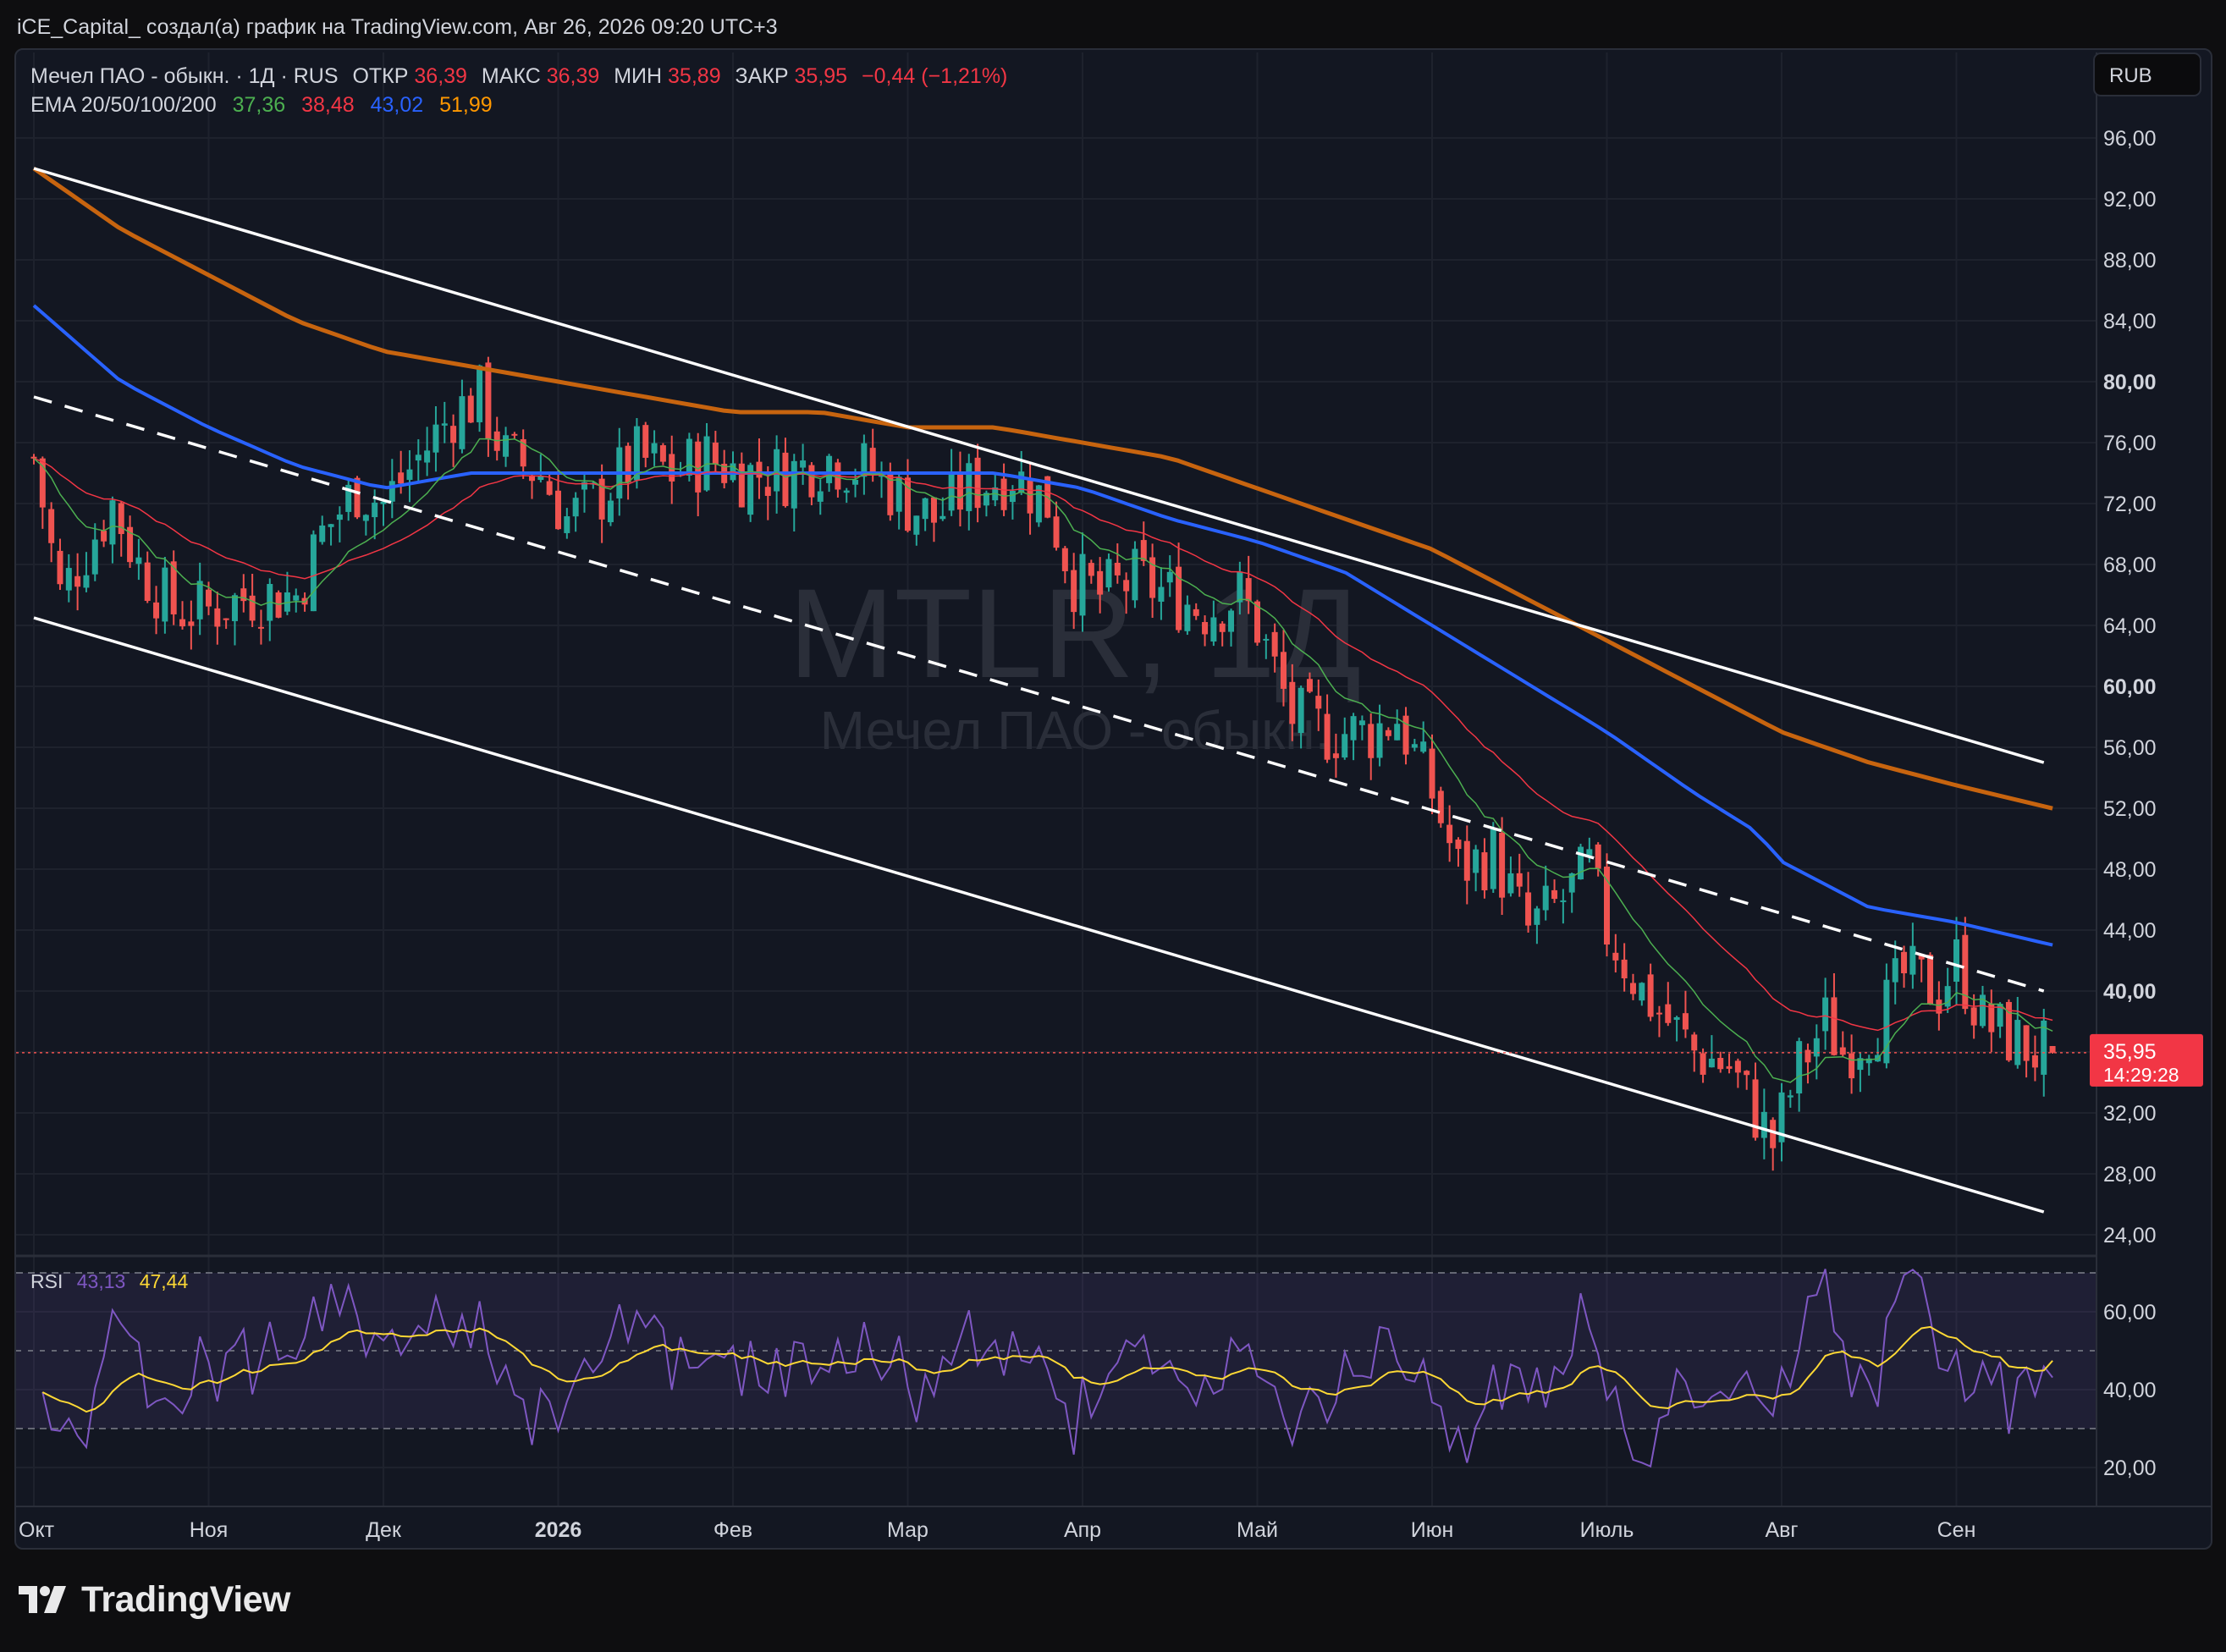 Image resolution: width=2226 pixels, height=1652 pixels. I want to click on legend-close-label: ЗАКР, so click(762, 76).